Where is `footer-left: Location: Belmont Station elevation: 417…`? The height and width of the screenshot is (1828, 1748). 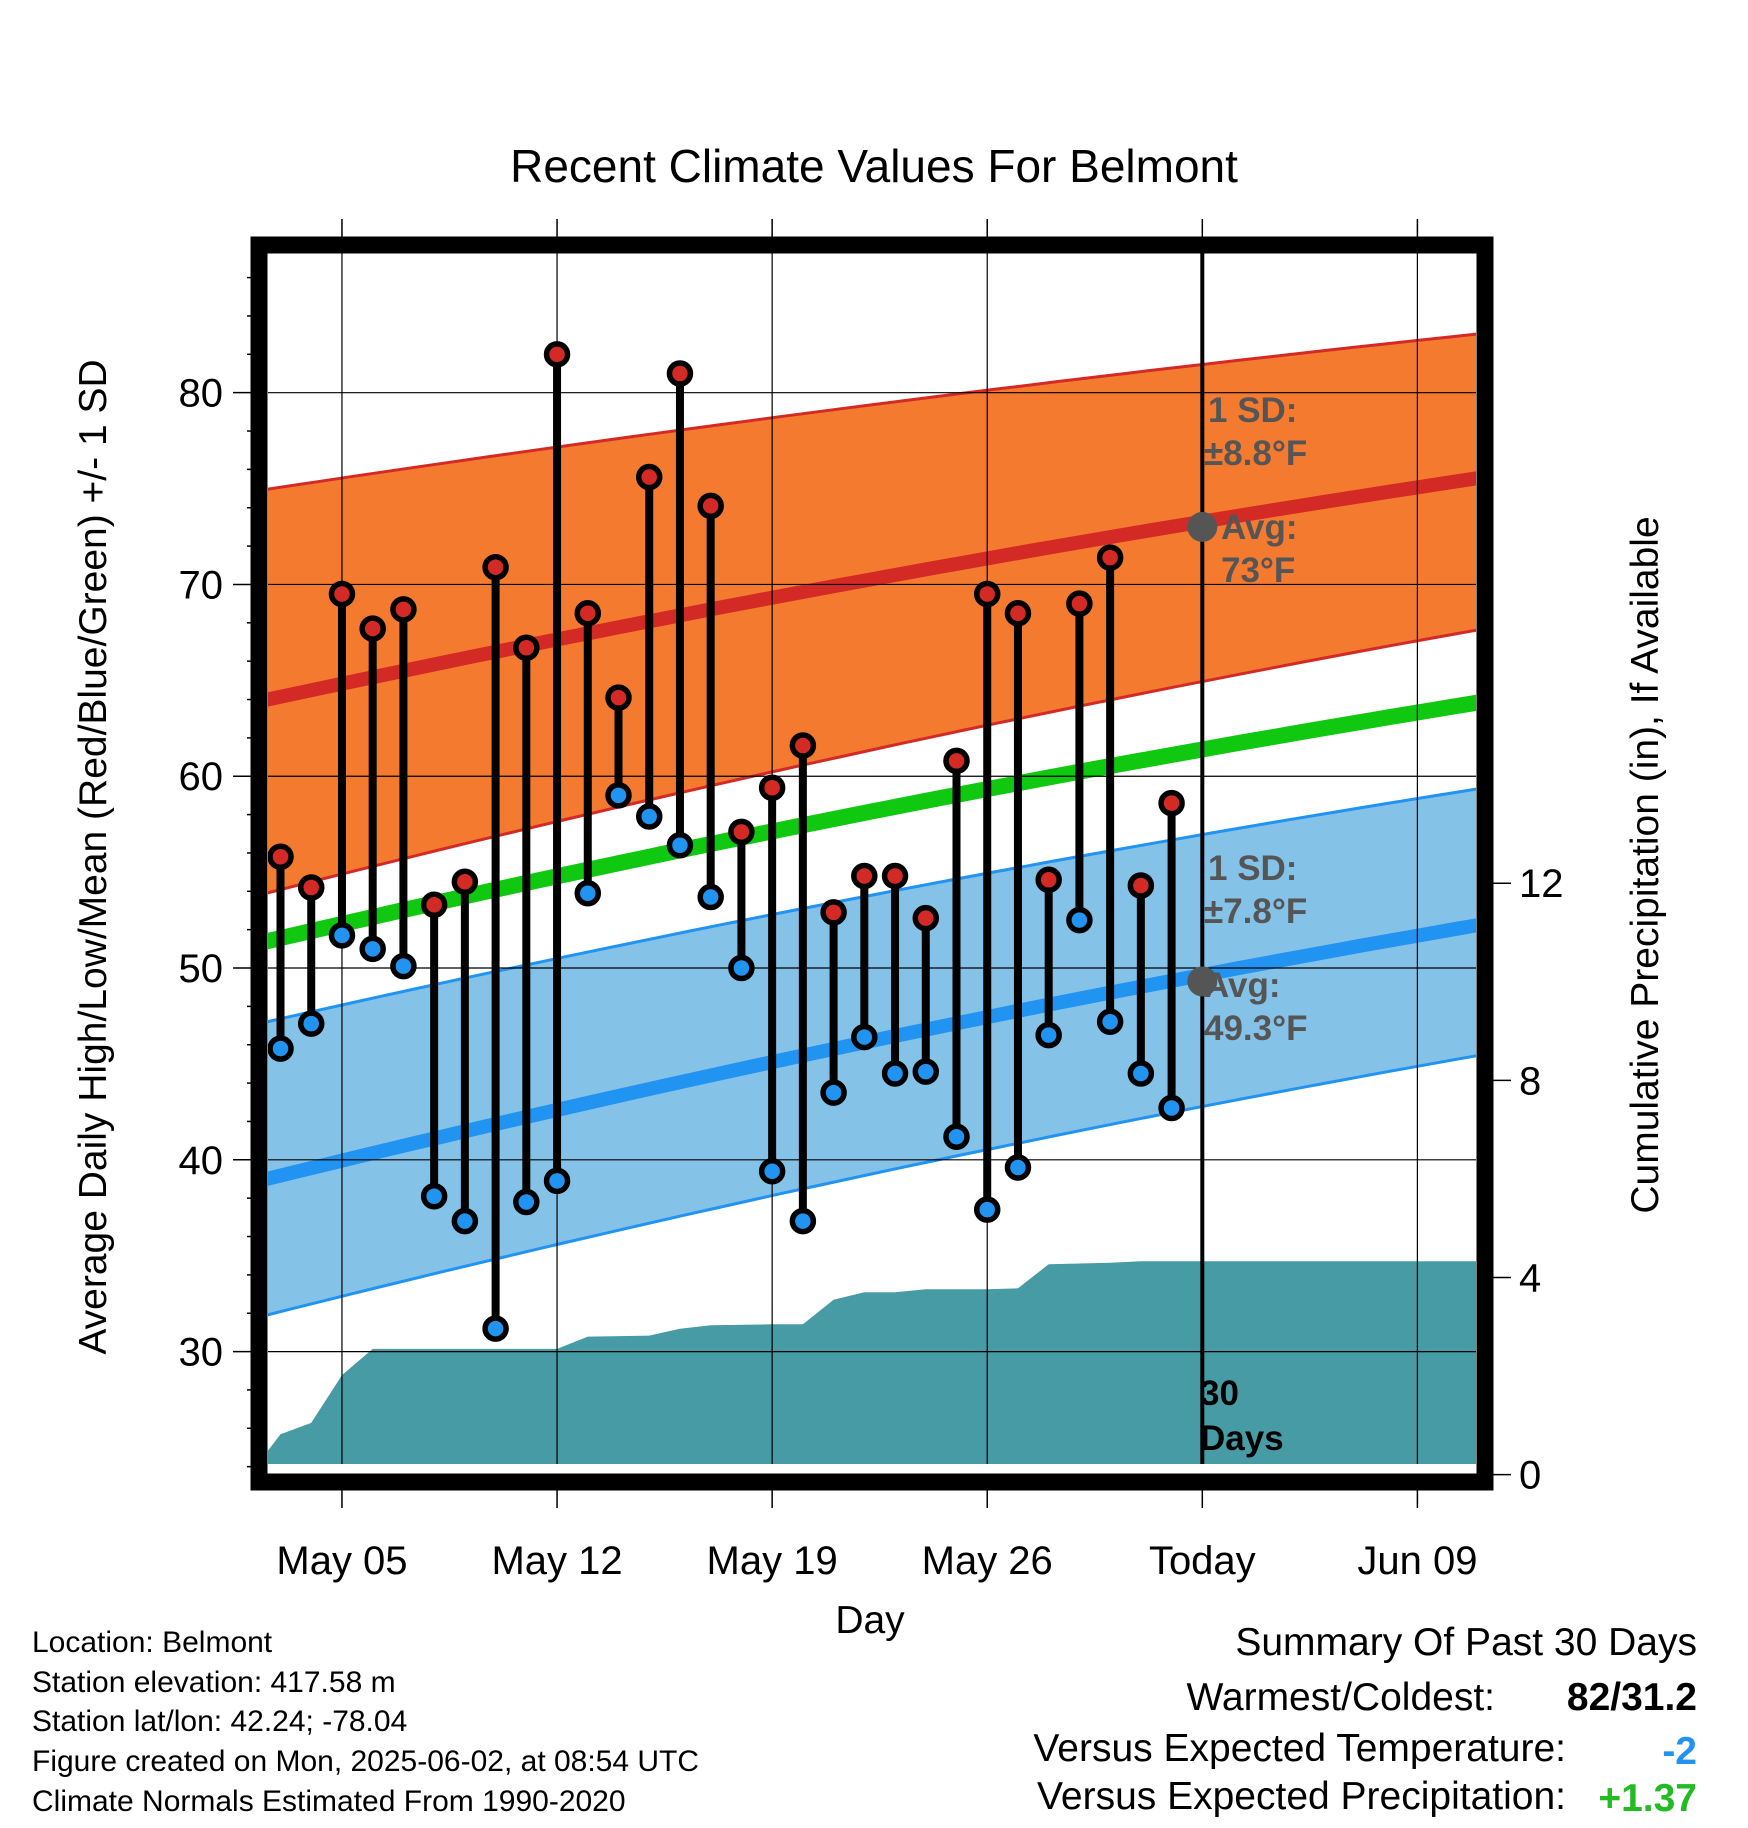
footer-left: Location: Belmont Station elevation: 417… is located at coordinates (365, 1722).